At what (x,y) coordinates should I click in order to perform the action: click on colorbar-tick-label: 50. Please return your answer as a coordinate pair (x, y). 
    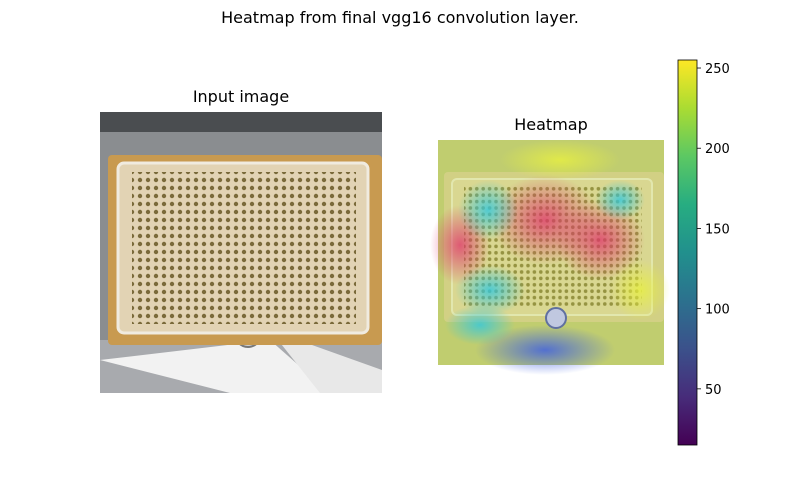
    Looking at the image, I should click on (713, 390).